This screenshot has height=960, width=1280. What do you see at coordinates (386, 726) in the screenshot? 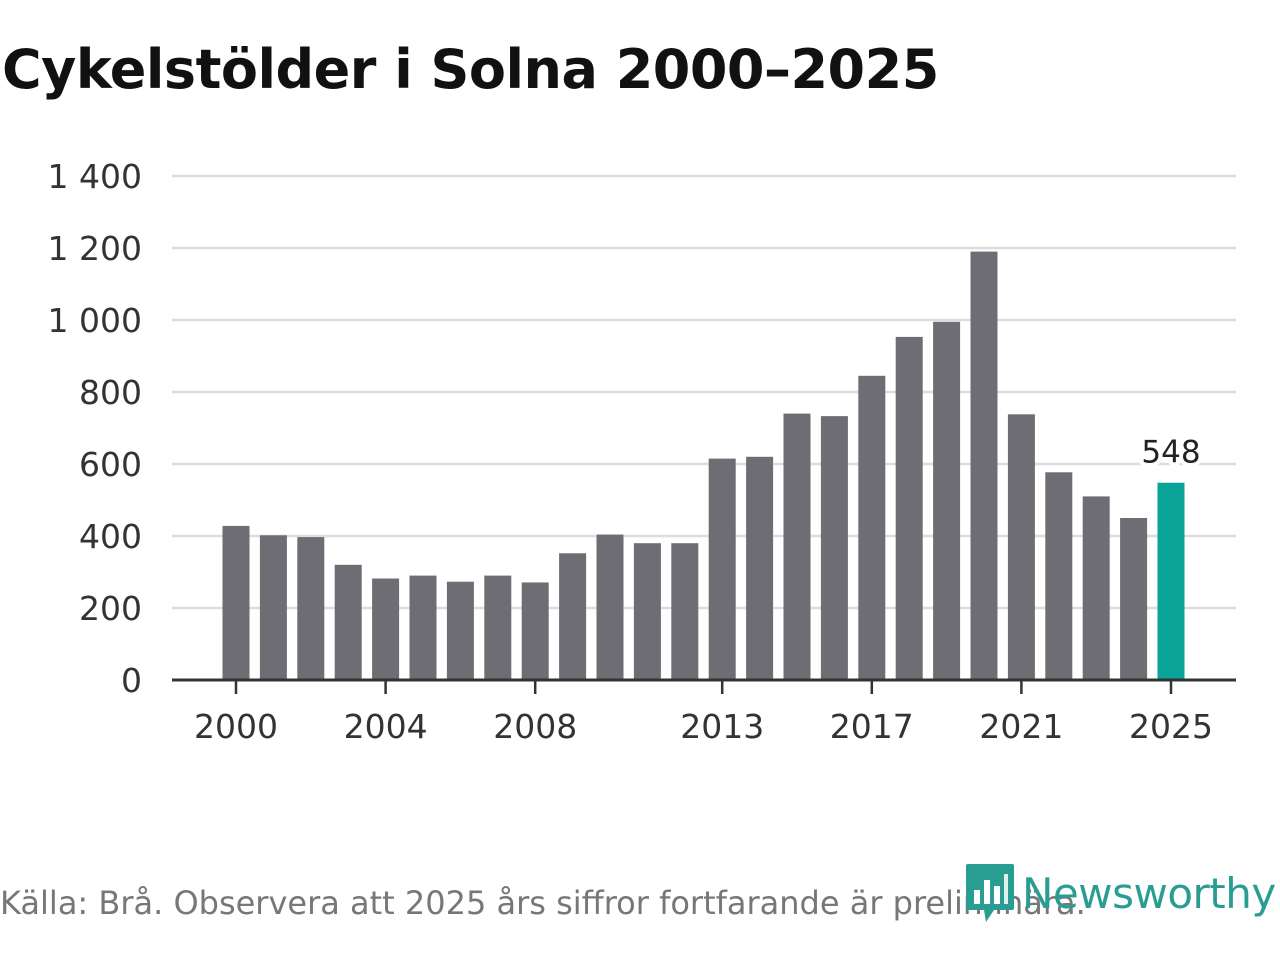
I see `x-tick-label: 2004` at bounding box center [386, 726].